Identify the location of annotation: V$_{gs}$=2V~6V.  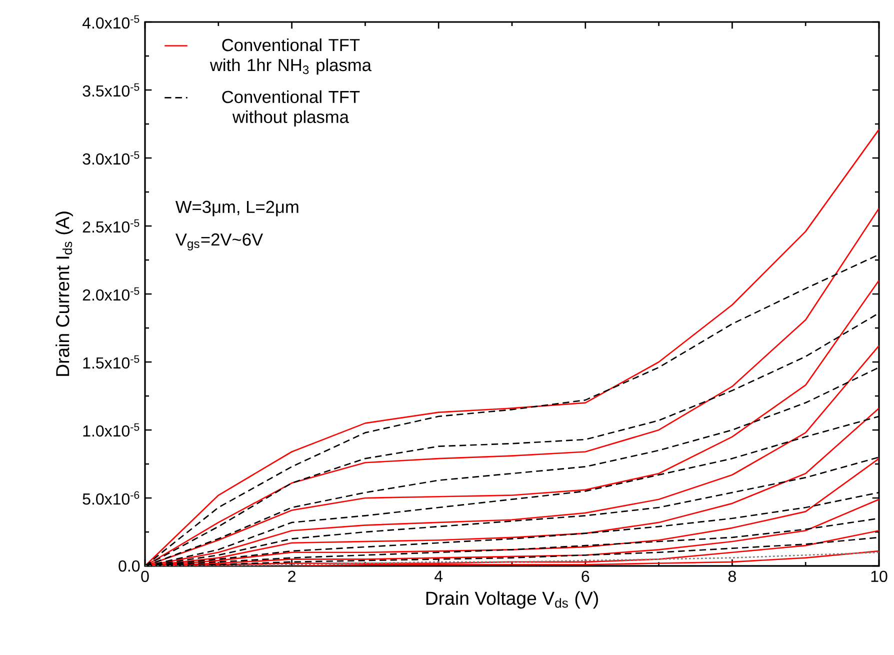
(219, 241).